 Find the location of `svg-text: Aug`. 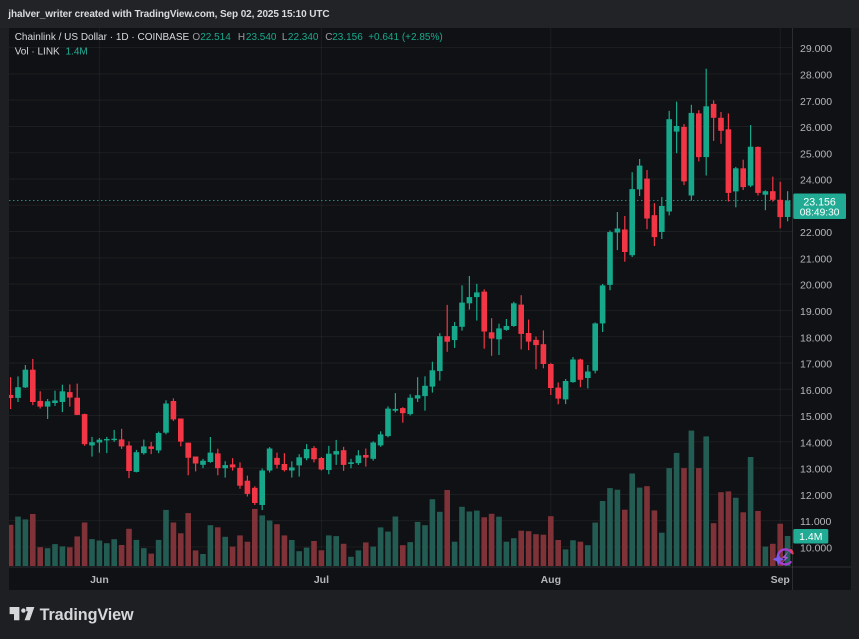

svg-text: Aug is located at coordinates (551, 580).